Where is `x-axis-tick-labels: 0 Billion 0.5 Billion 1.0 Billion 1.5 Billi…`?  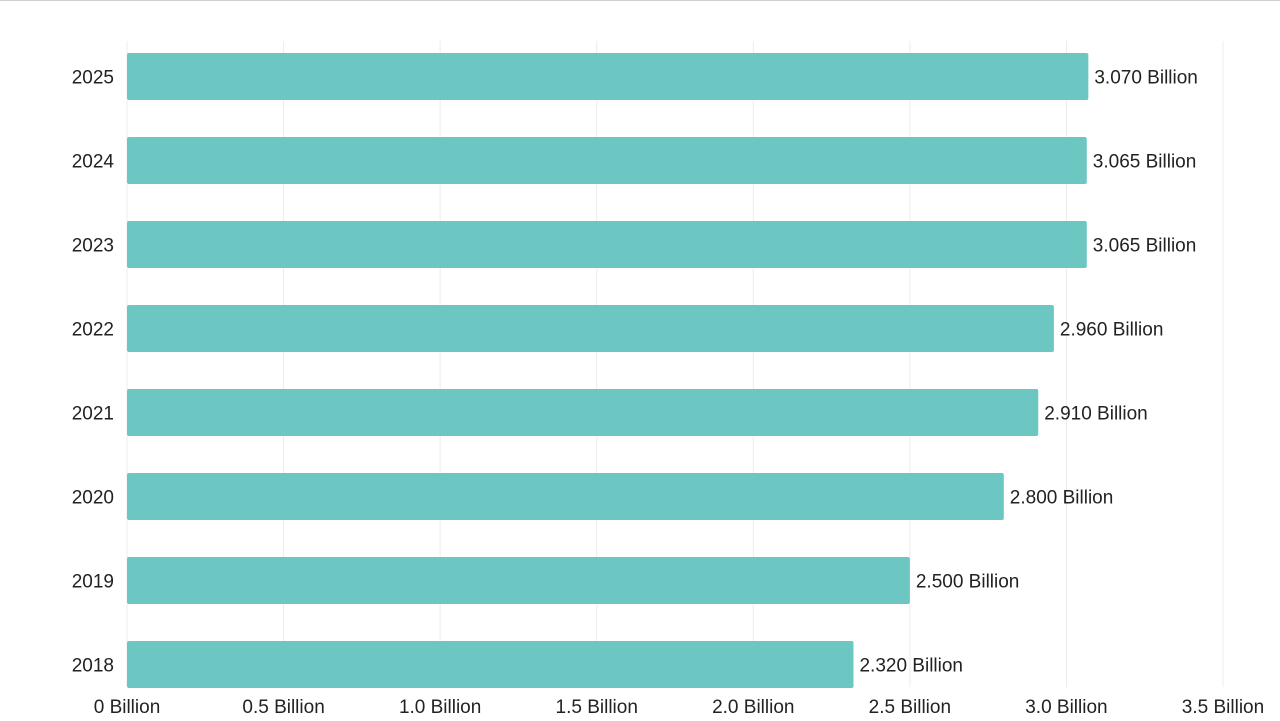
x-axis-tick-labels: 0 Billion 0.5 Billion 1.0 Billion 1.5 Billi… is located at coordinates (679, 707).